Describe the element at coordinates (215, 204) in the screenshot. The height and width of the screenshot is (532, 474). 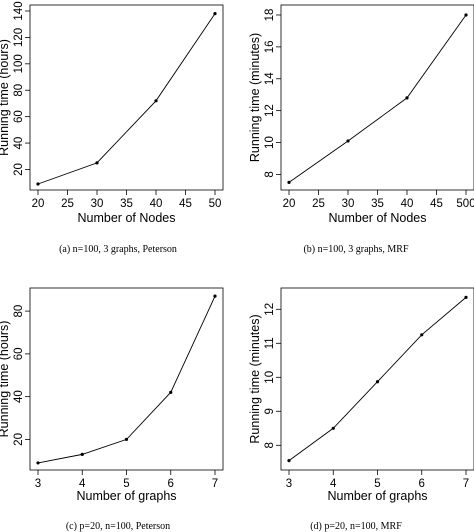
I see `x-tick-label: 50` at that location.